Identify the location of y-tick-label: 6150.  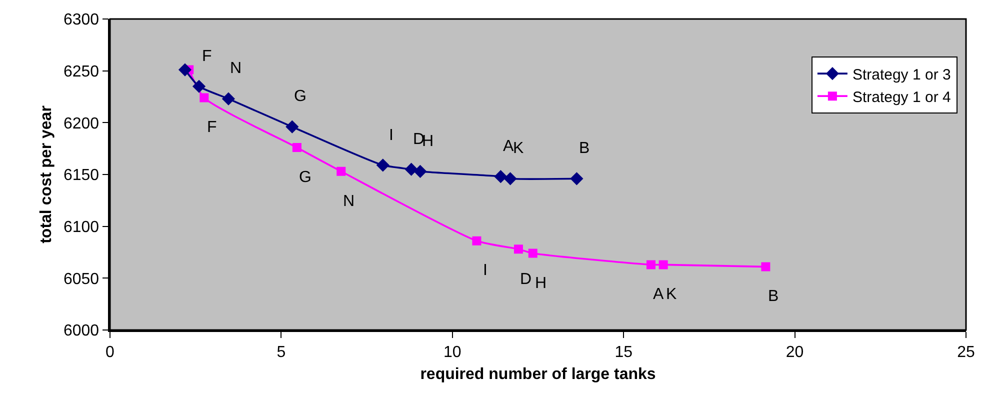
(81, 175).